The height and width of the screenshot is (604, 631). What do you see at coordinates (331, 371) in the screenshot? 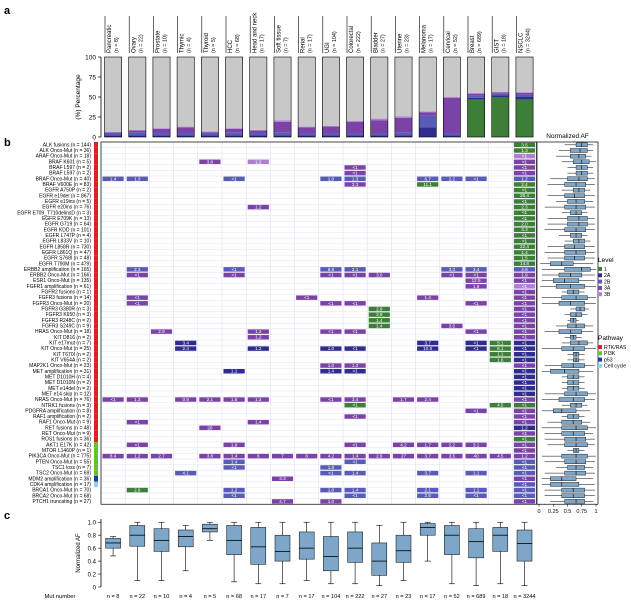
I see `heatmap-cell-value: 1.4` at bounding box center [331, 371].